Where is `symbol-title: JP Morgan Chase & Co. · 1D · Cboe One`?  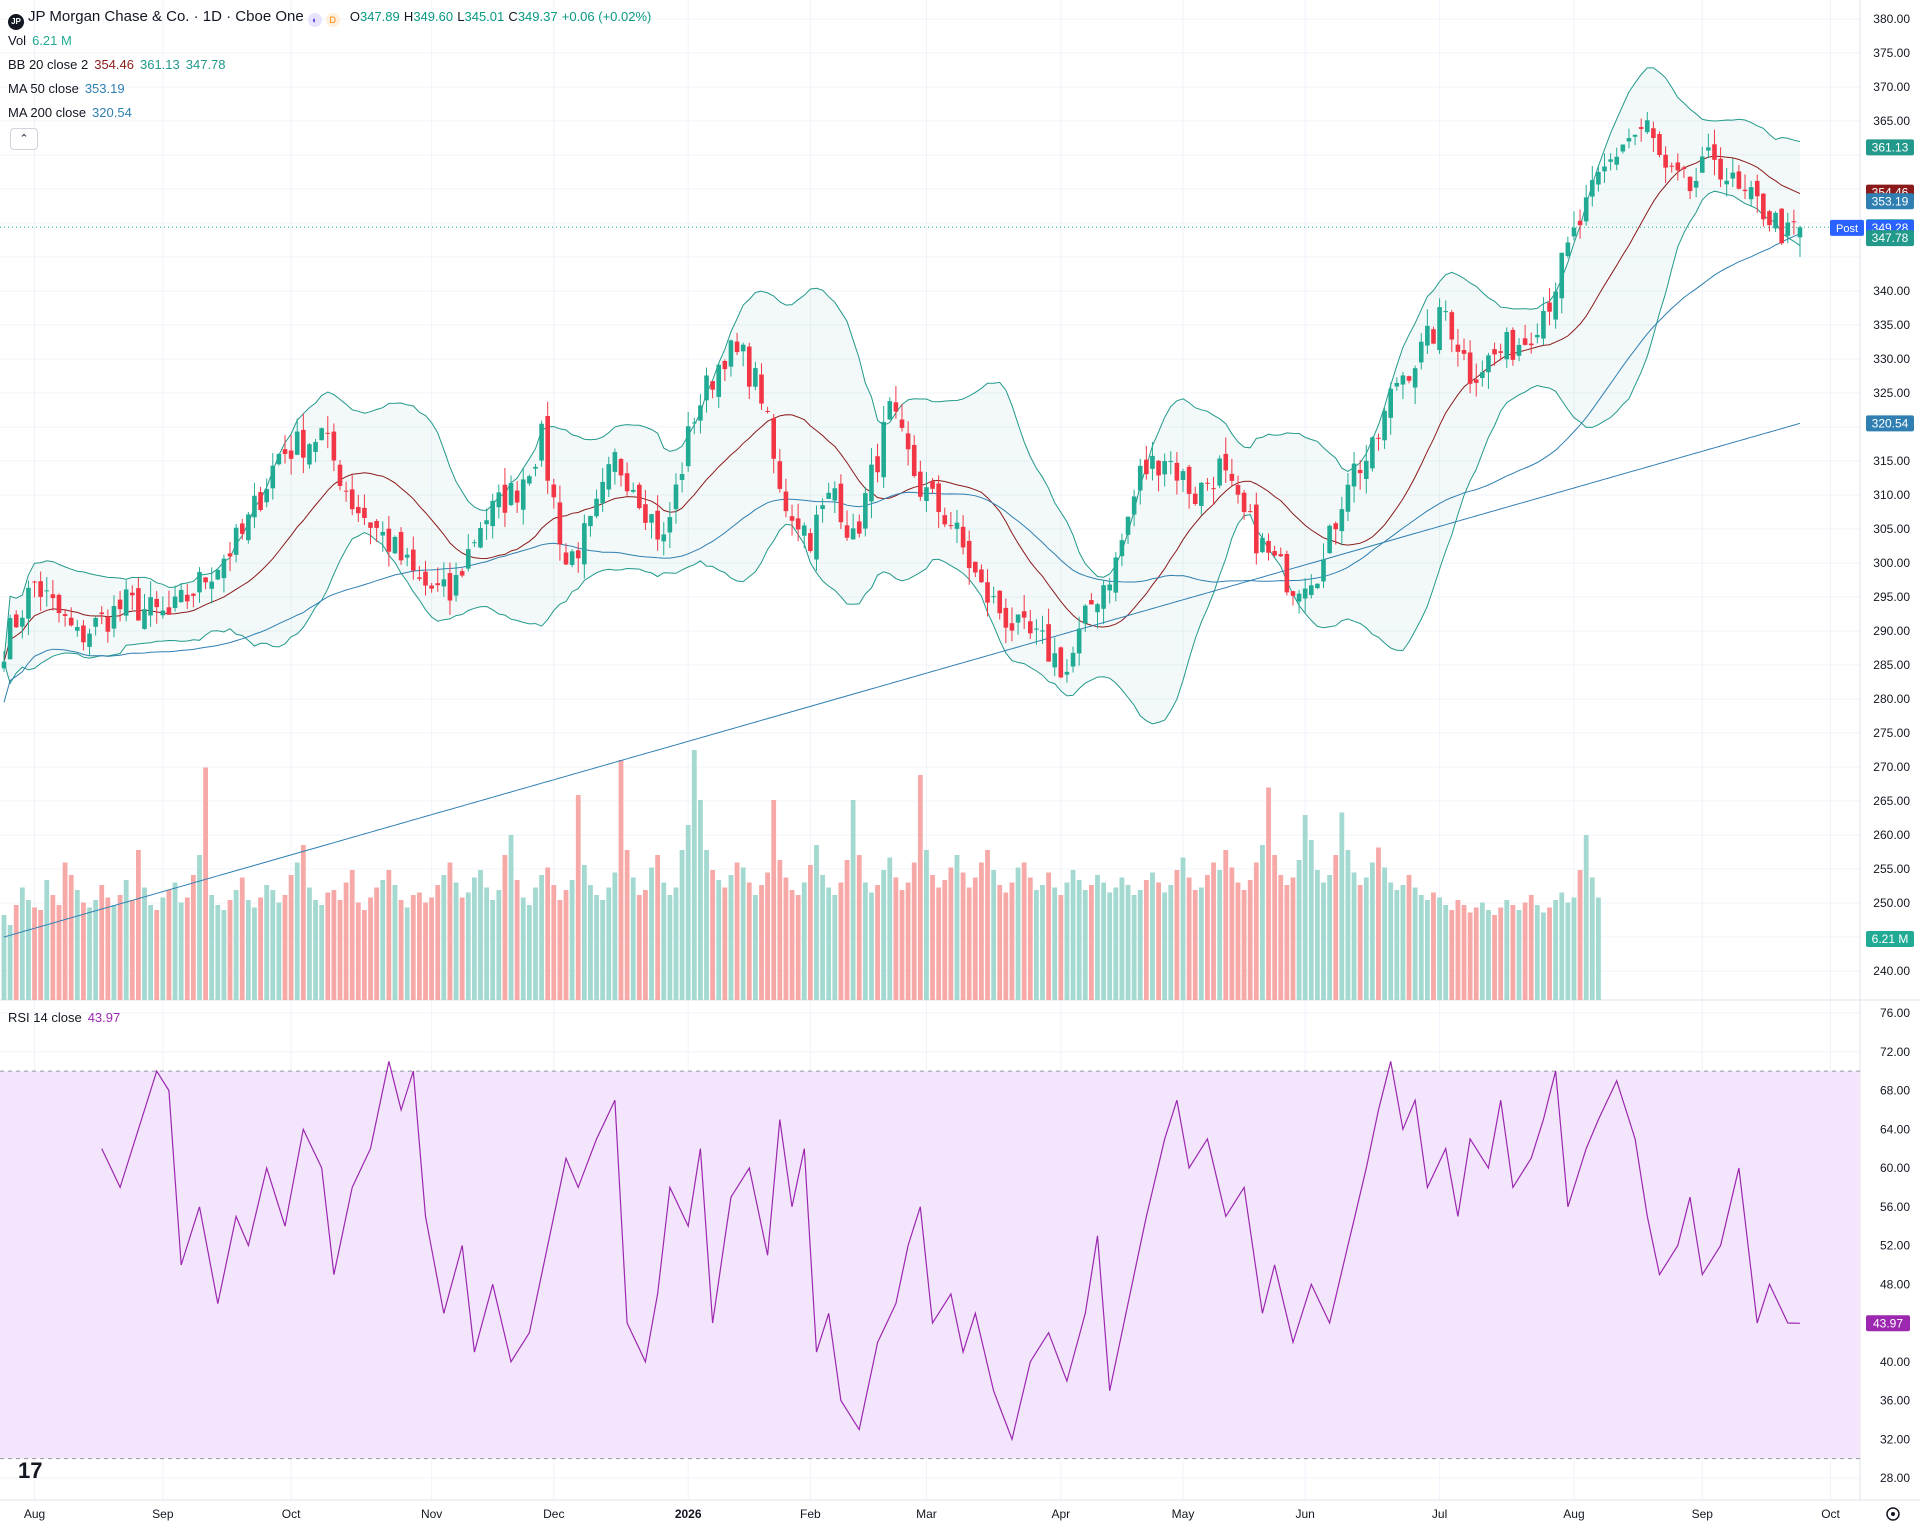
symbol-title: JP Morgan Chase & Co. · 1D · Cboe One is located at coordinates (166, 16).